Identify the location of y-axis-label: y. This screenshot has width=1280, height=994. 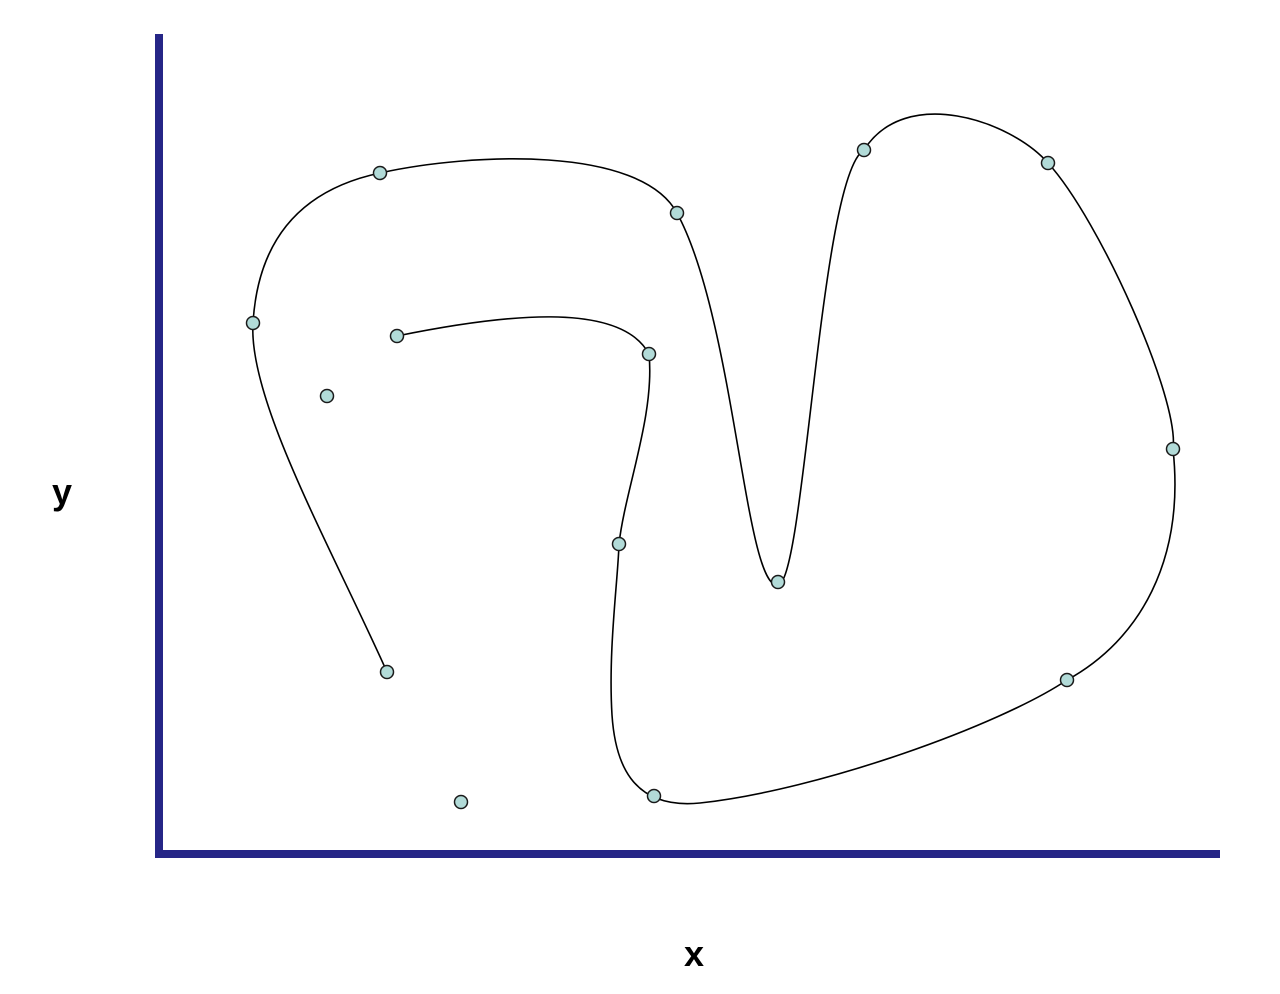
(62, 491).